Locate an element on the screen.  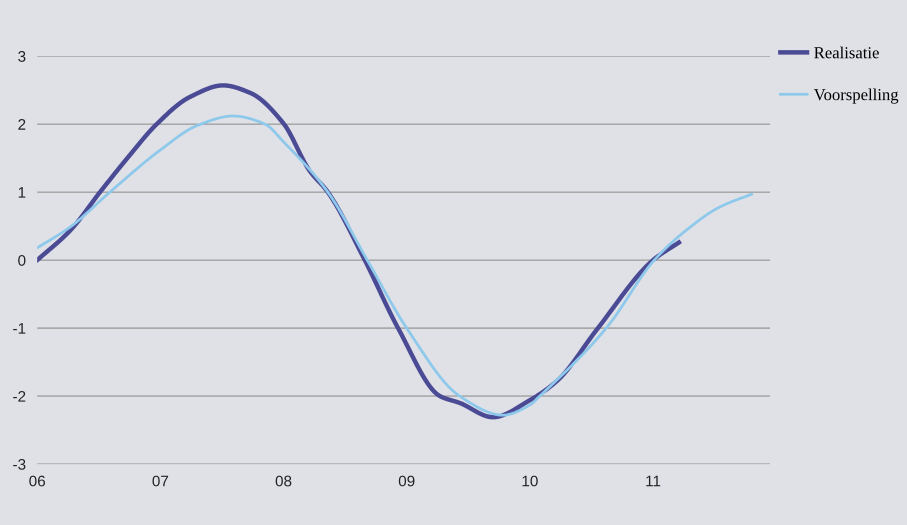
x-tick-label: 10 is located at coordinates (530, 481).